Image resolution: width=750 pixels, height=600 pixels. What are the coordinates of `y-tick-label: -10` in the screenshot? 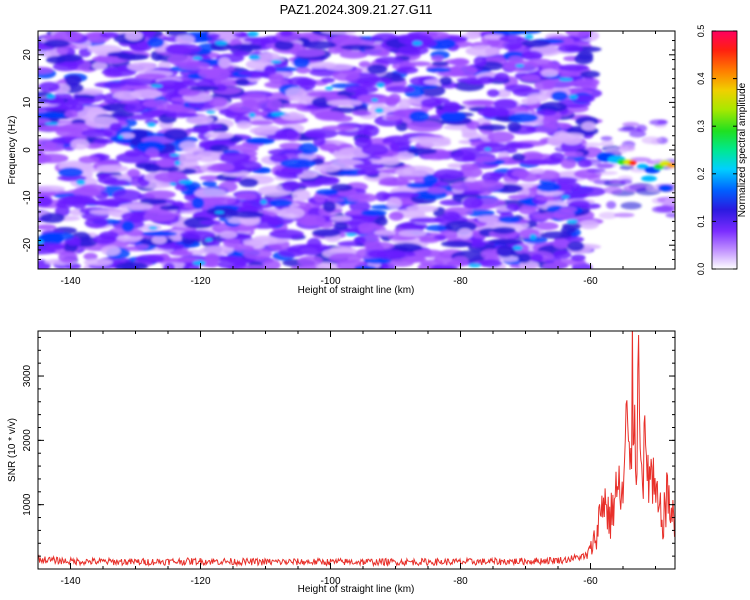 It's located at (27, 197).